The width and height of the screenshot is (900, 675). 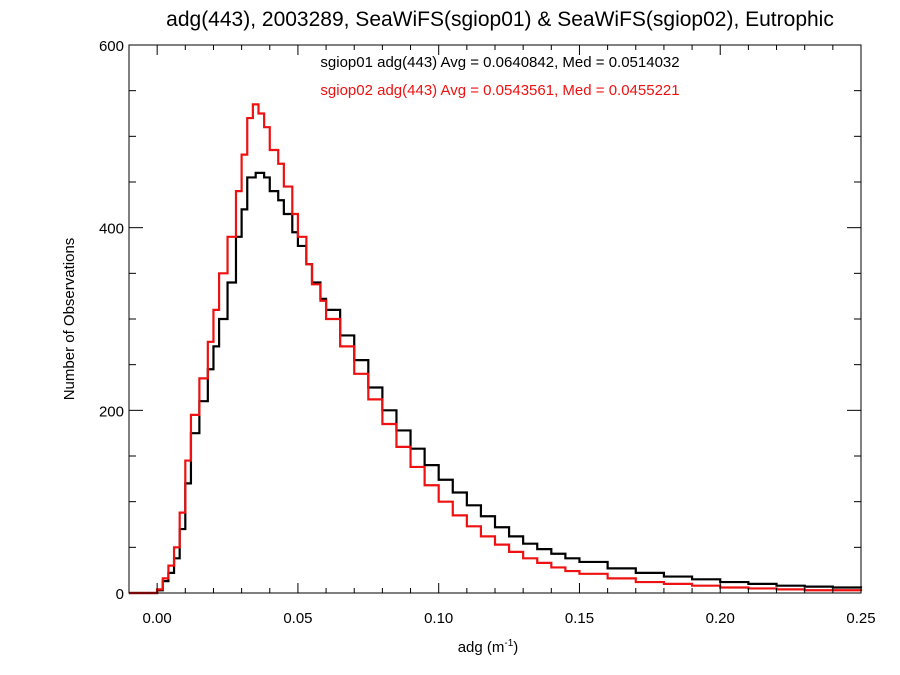 What do you see at coordinates (579, 618) in the screenshot?
I see `x-tick-label-3: 0.15` at bounding box center [579, 618].